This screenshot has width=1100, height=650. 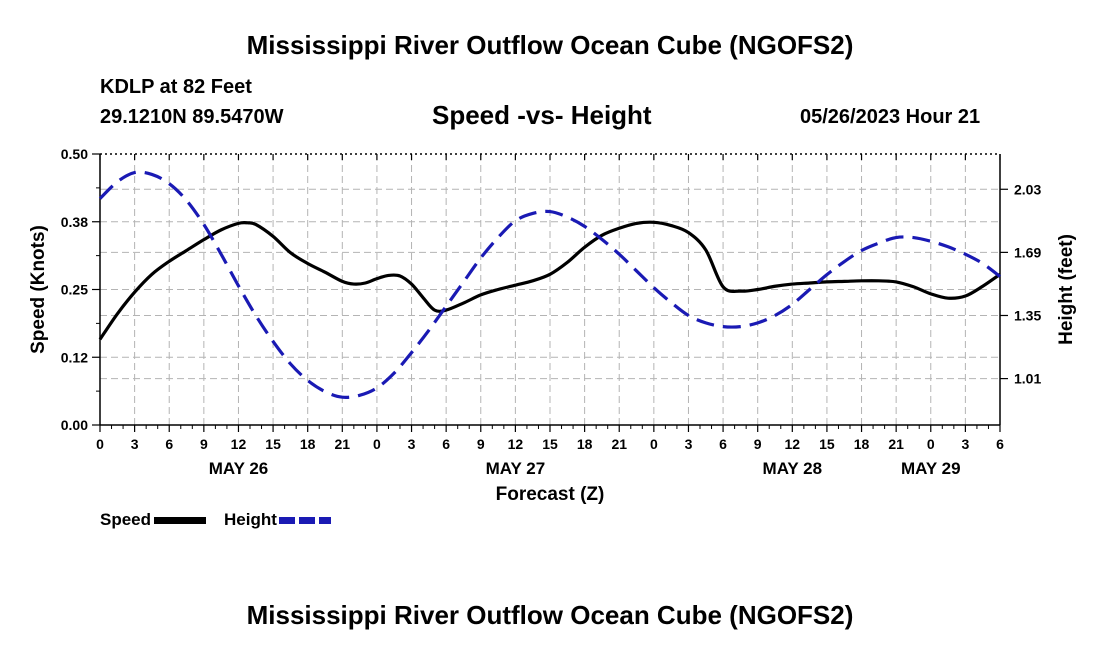 I want to click on y-tick-label-left: 0.38, so click(x=74, y=222).